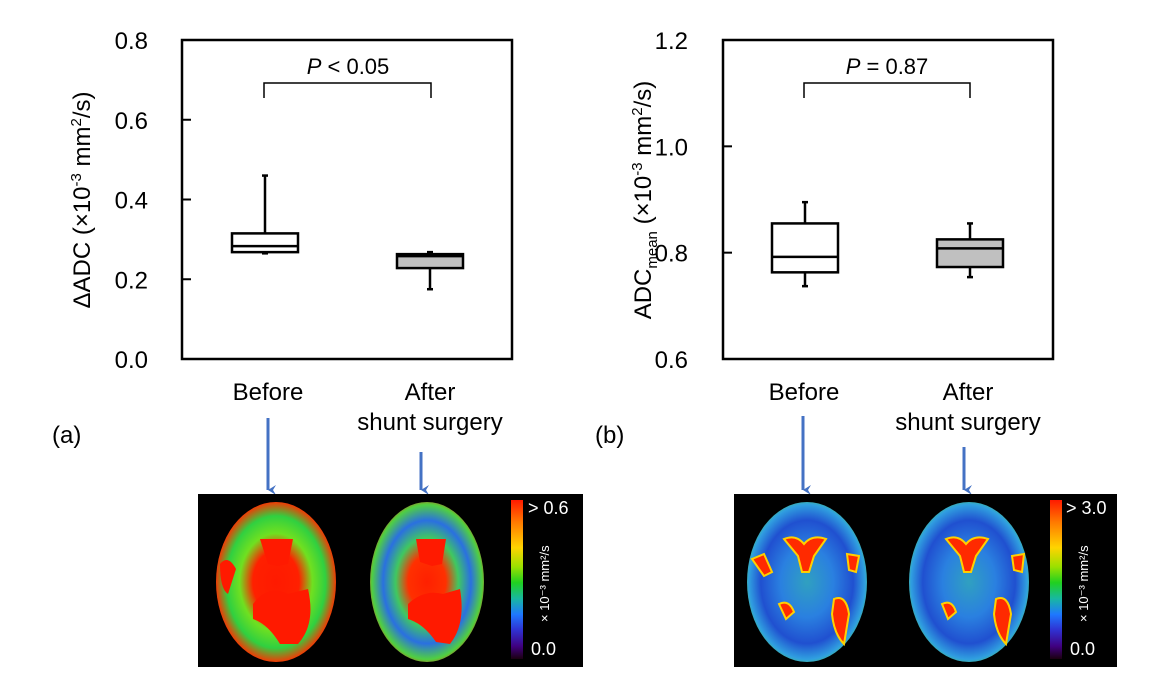  Describe the element at coordinates (887, 66) in the screenshot. I see `chart-b-p-value: P = 0.87` at that location.